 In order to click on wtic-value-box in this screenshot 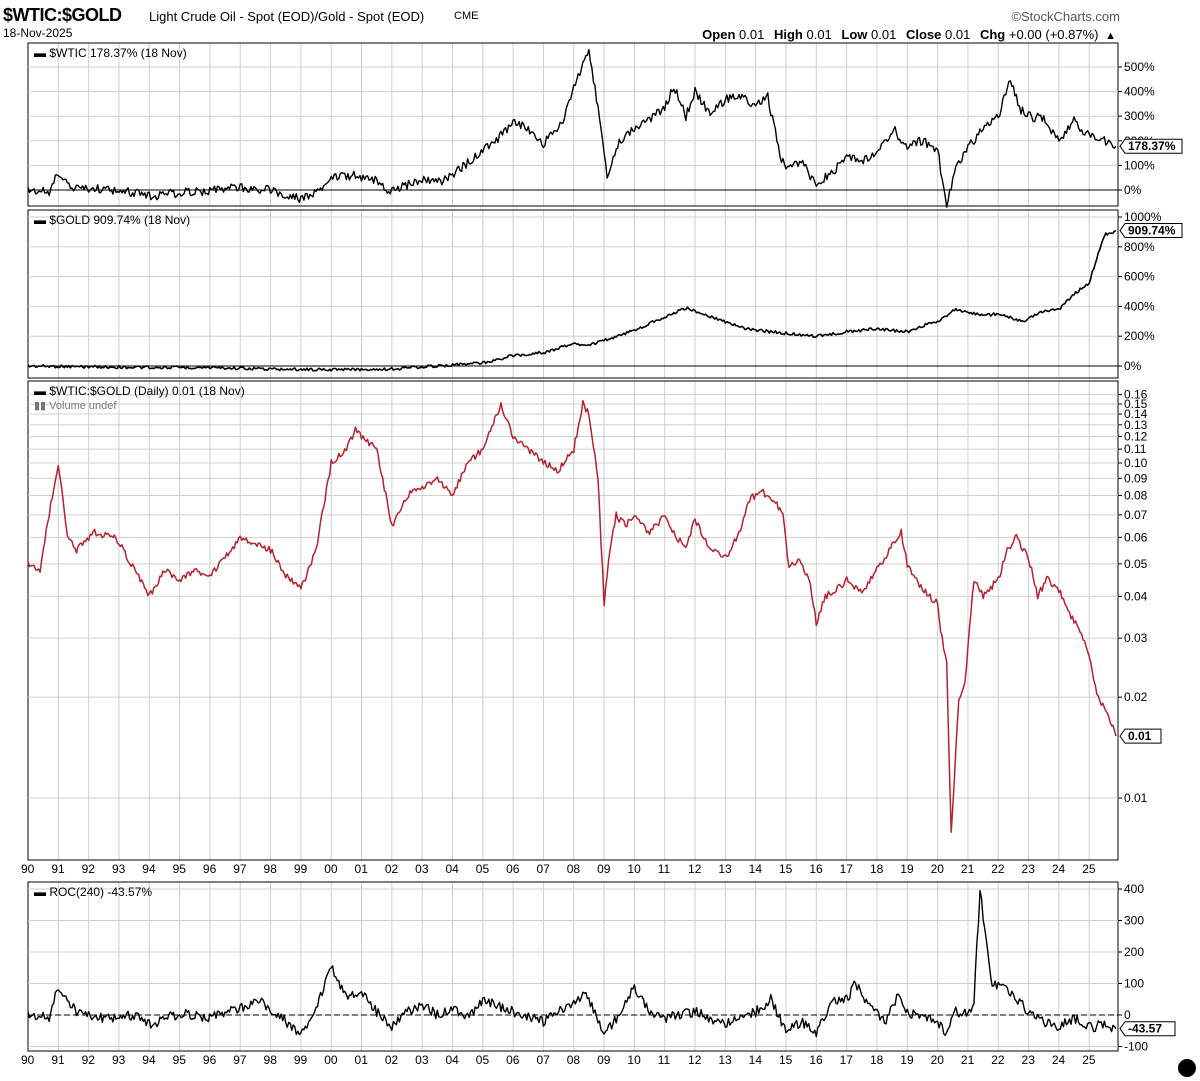, I will do `click(1151, 146)`.